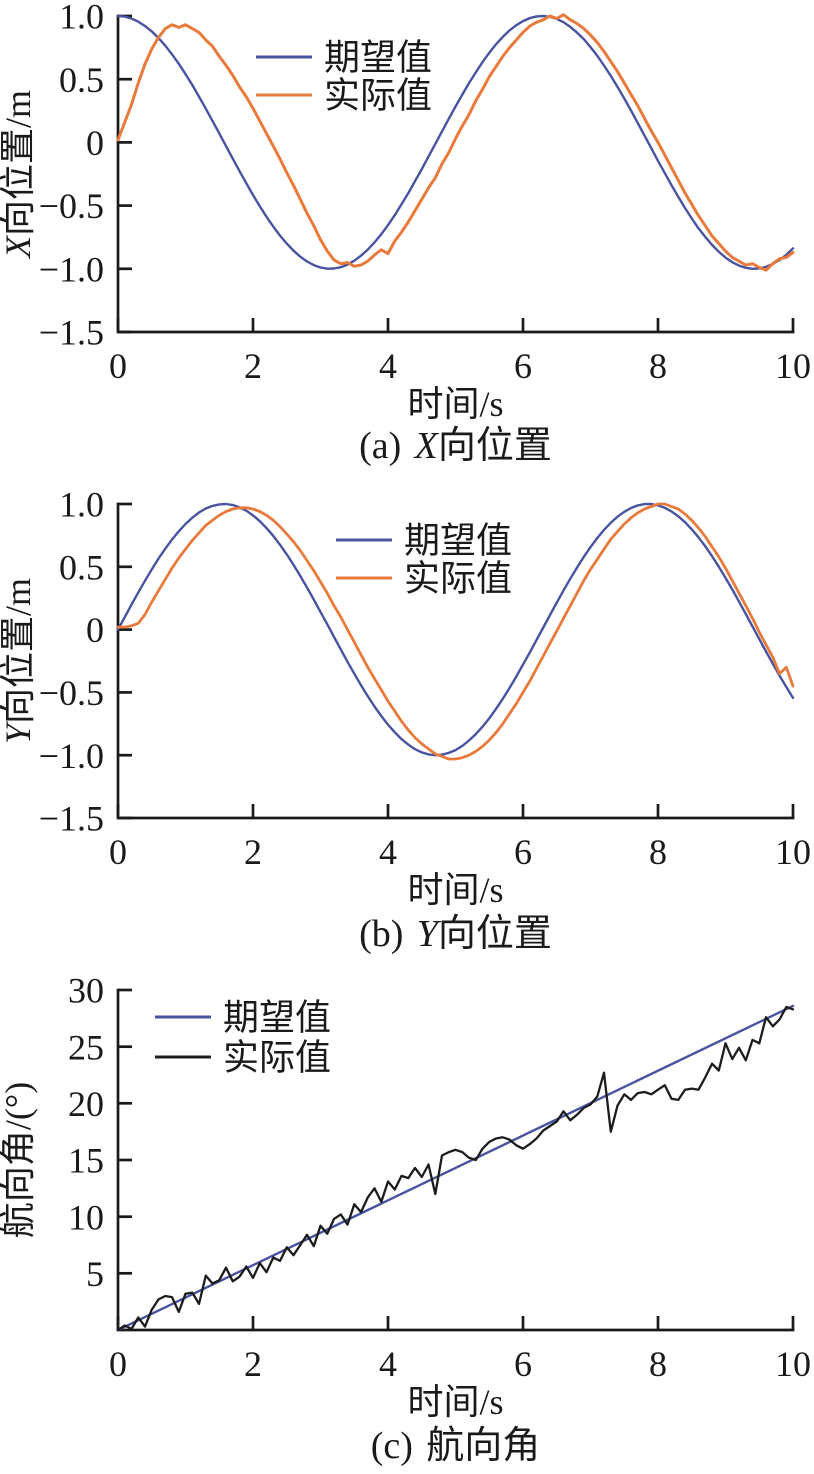 The image size is (814, 1474). What do you see at coordinates (19, 175) in the screenshot?
I see `y-axis-label: X向位置/m` at bounding box center [19, 175].